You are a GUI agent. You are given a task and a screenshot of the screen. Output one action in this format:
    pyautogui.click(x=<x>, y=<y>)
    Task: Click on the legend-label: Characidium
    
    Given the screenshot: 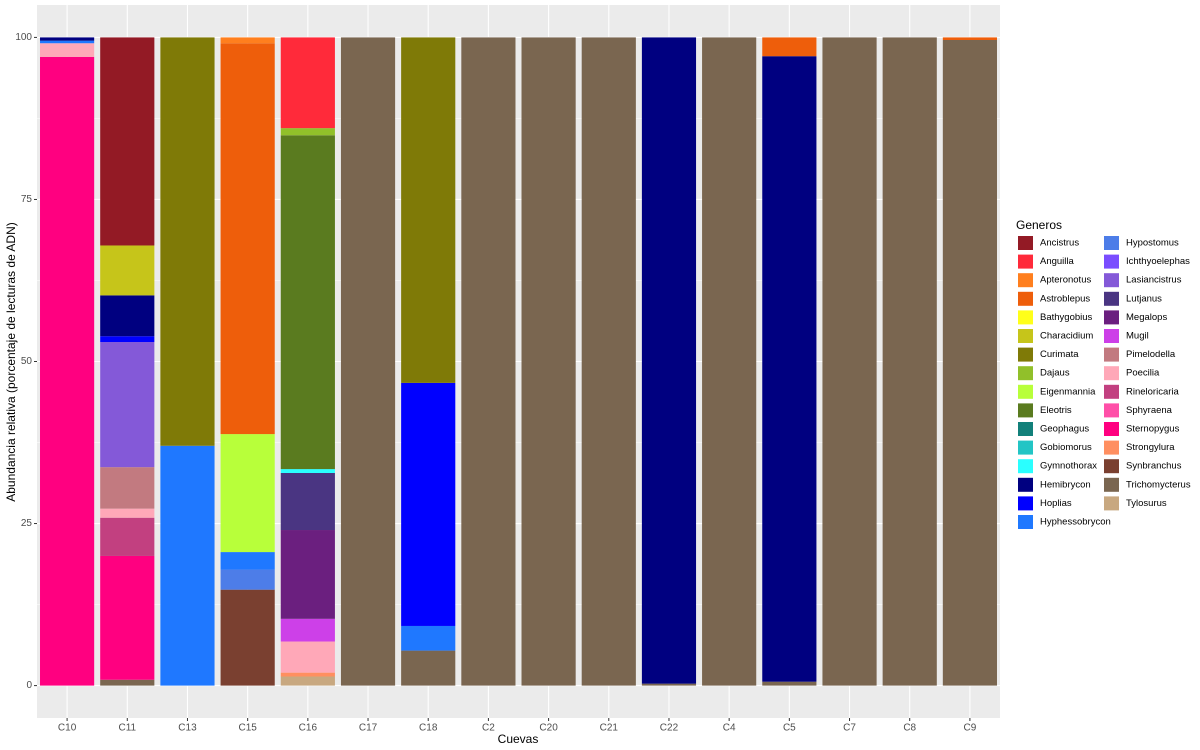 What is the action you would take?
    pyautogui.click(x=1066, y=336)
    